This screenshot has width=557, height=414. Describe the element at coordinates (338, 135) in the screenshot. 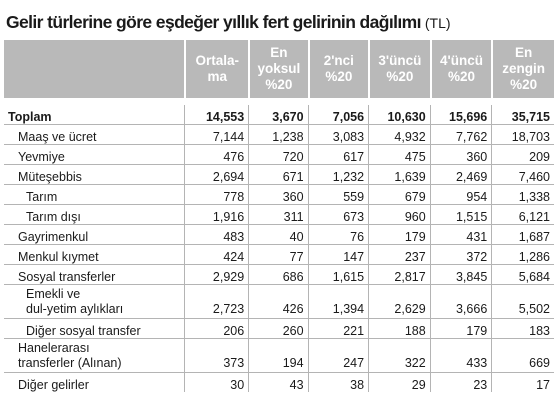

I see `cell-value: 3,083` at that location.